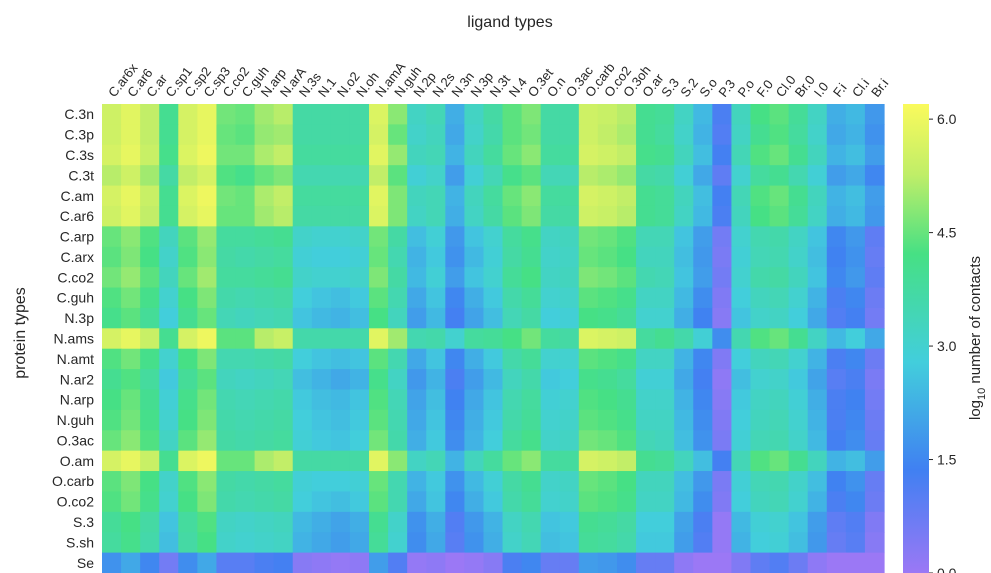  I want to click on column-label: P.o, so click(745, 88).